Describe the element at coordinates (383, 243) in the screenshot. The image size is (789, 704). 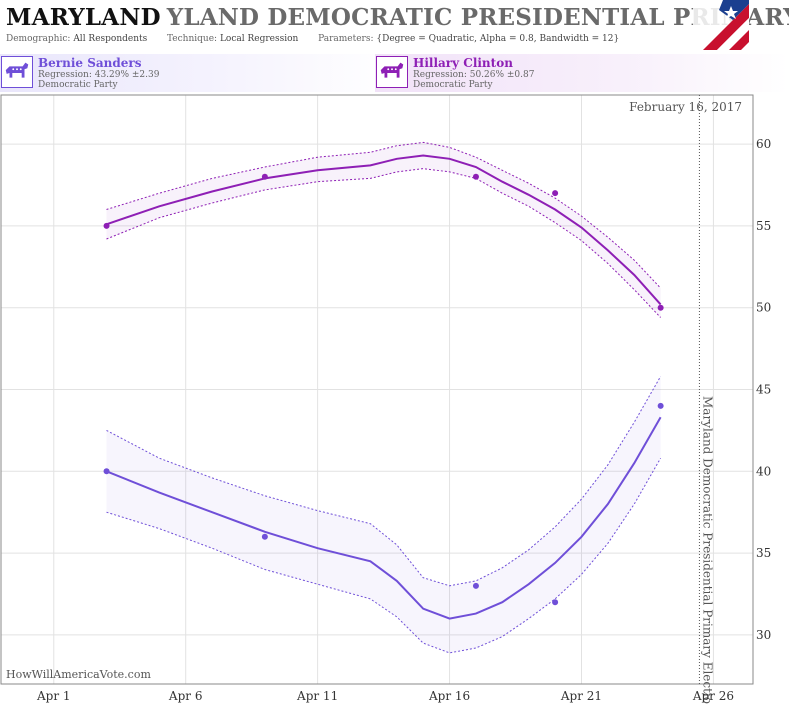
I see `lower-bound-line` at that location.